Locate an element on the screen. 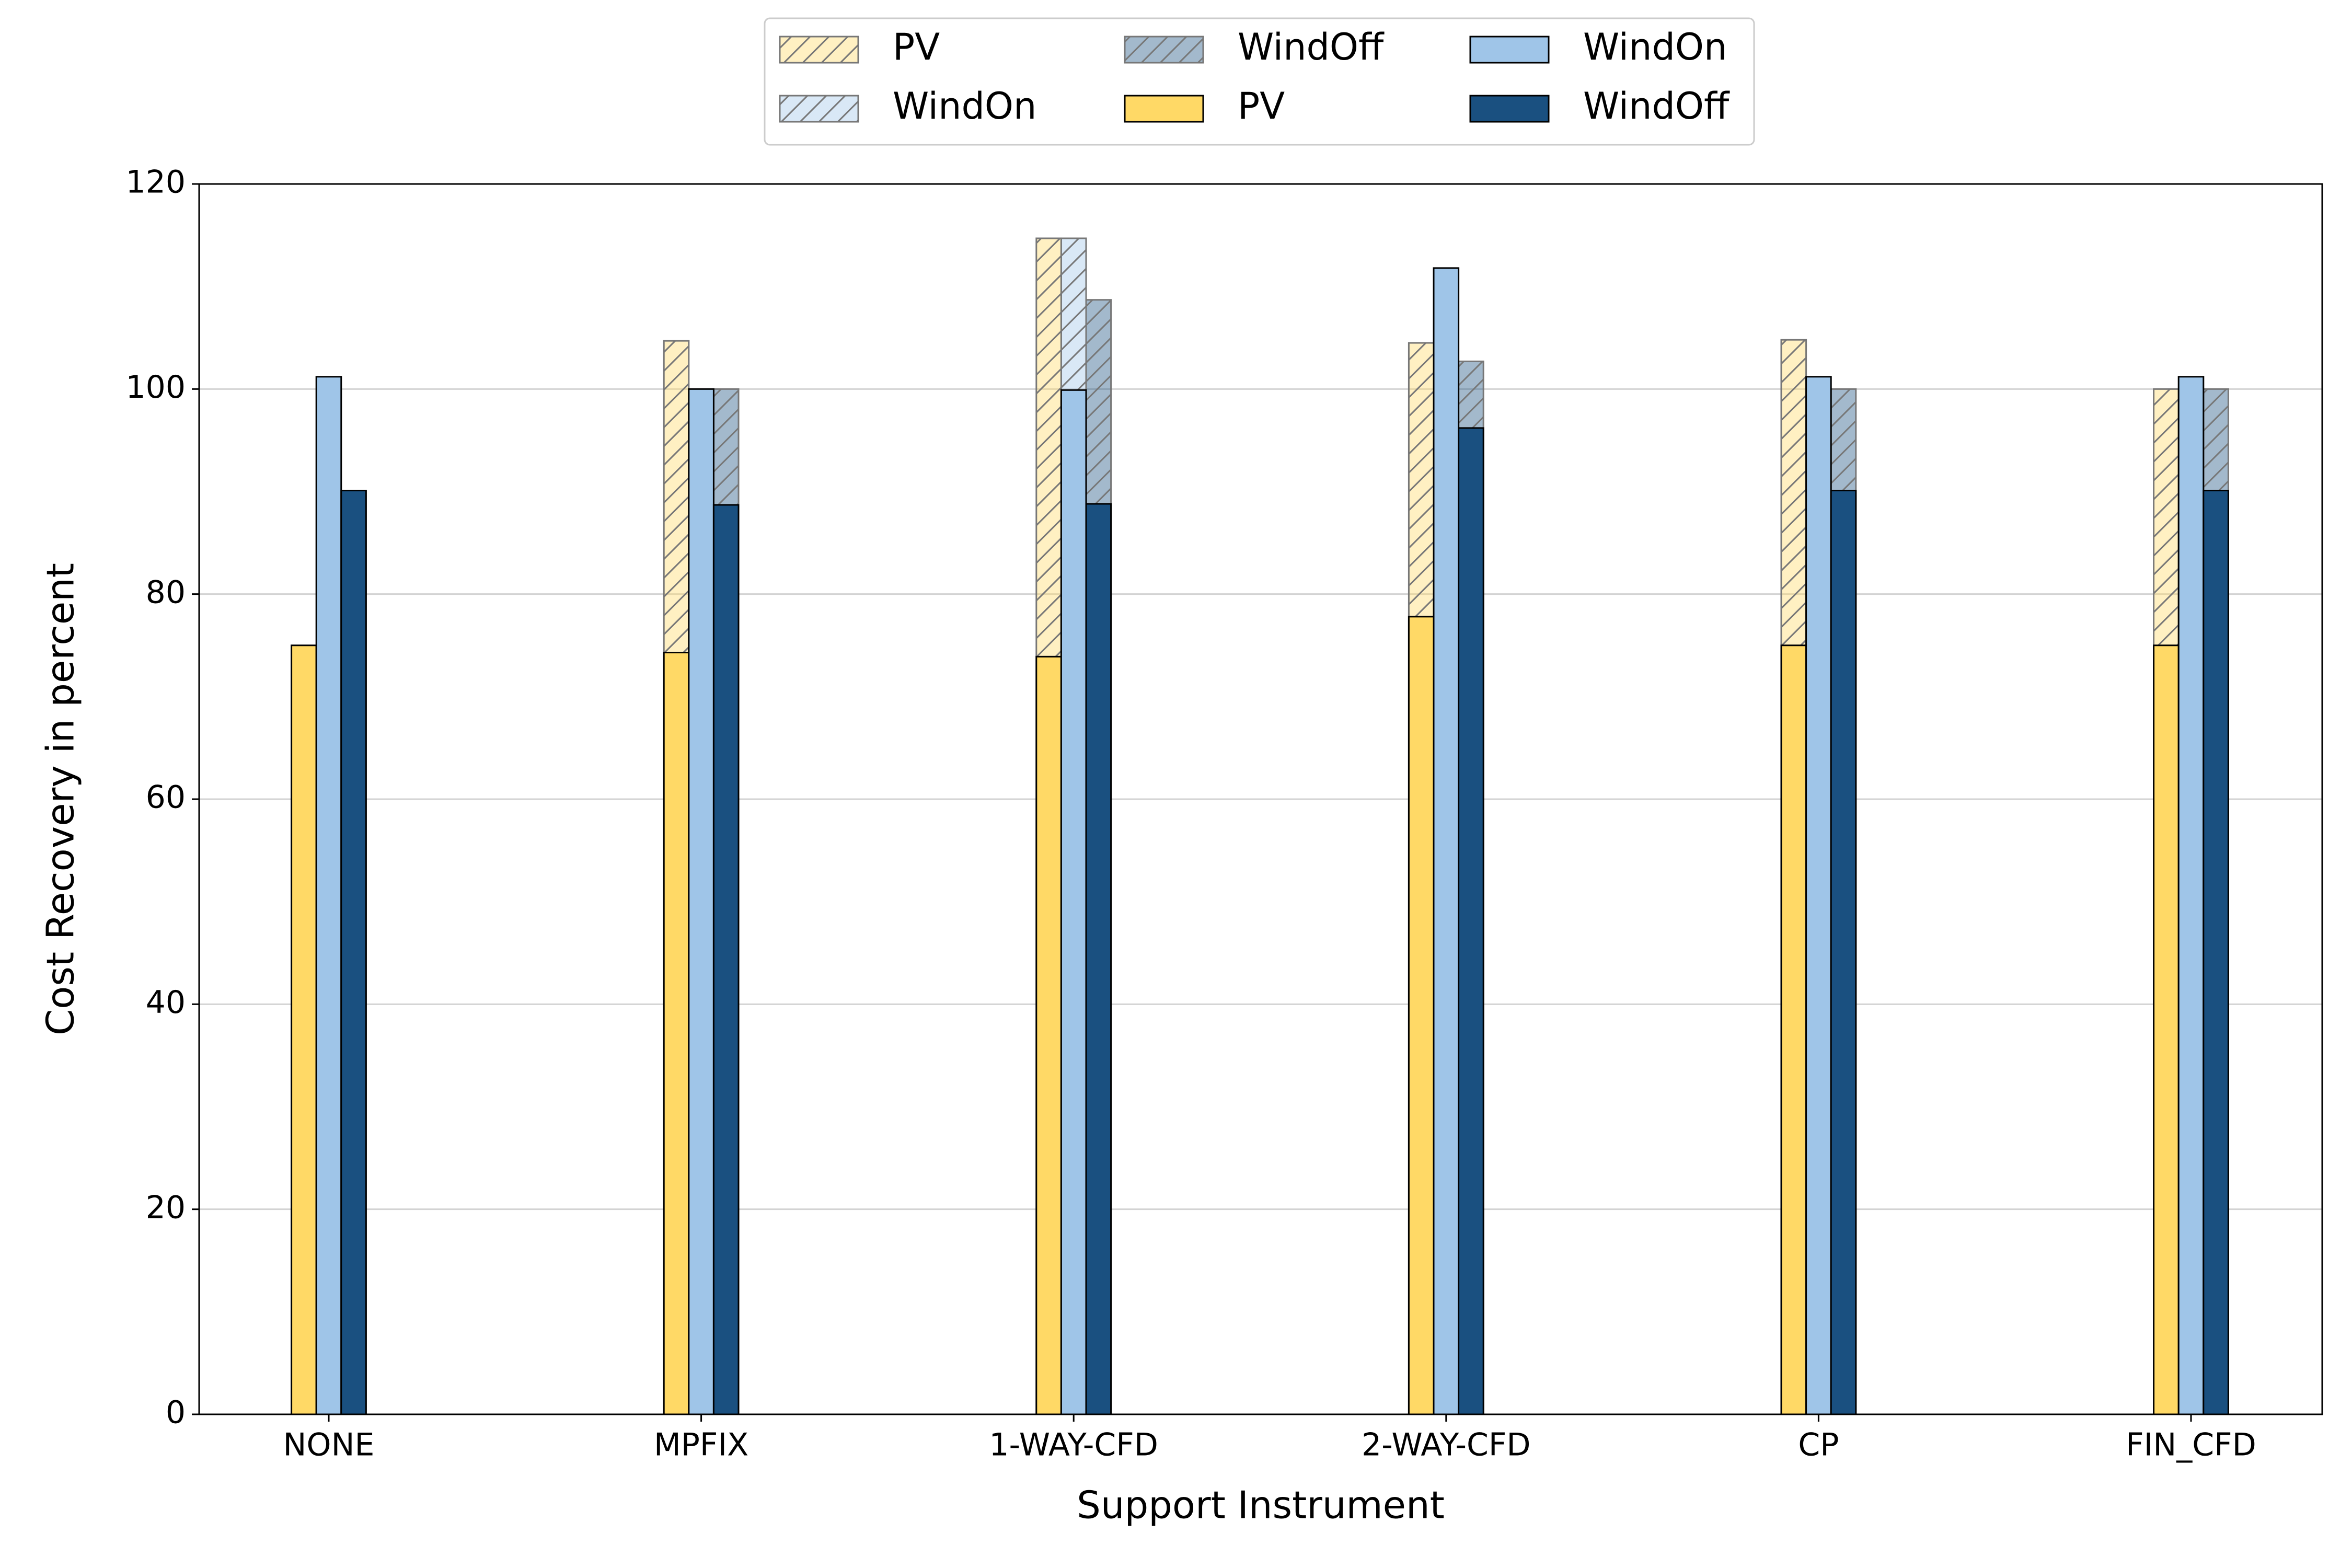  y-tick-label: 20 is located at coordinates (166, 1207).